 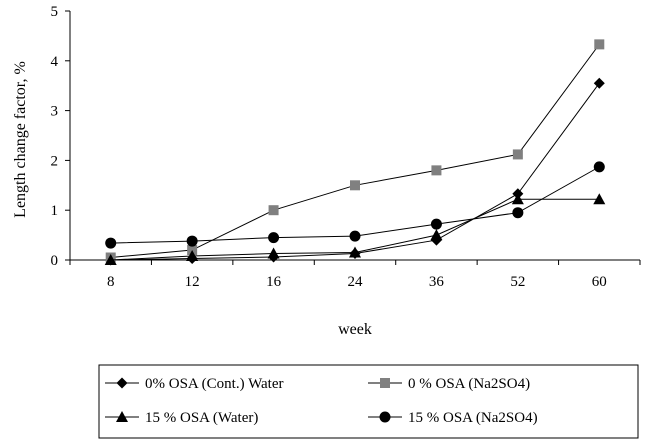 I want to click on legend-label: 0 % OSA (Na2SO4), so click(x=469, y=384).